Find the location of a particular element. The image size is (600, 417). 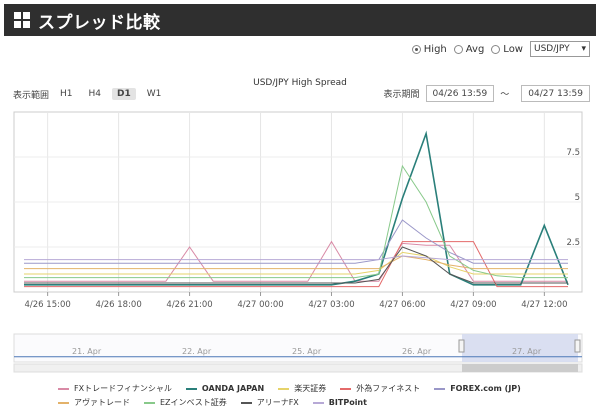

legend-item: 楽天証券 is located at coordinates (302, 388).